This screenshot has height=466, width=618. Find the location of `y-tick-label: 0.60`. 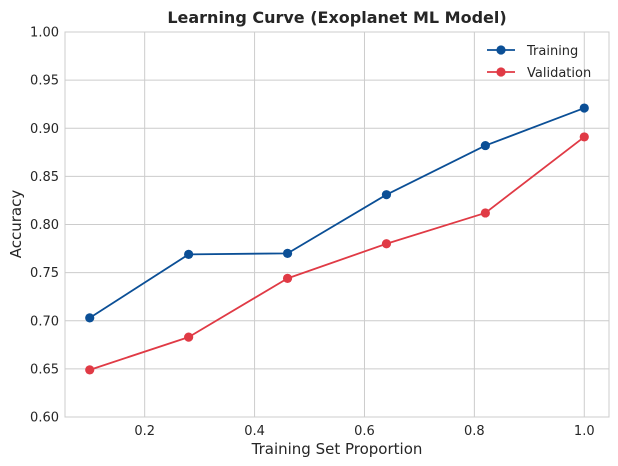

y-tick-label: 0.60 is located at coordinates (44, 418).